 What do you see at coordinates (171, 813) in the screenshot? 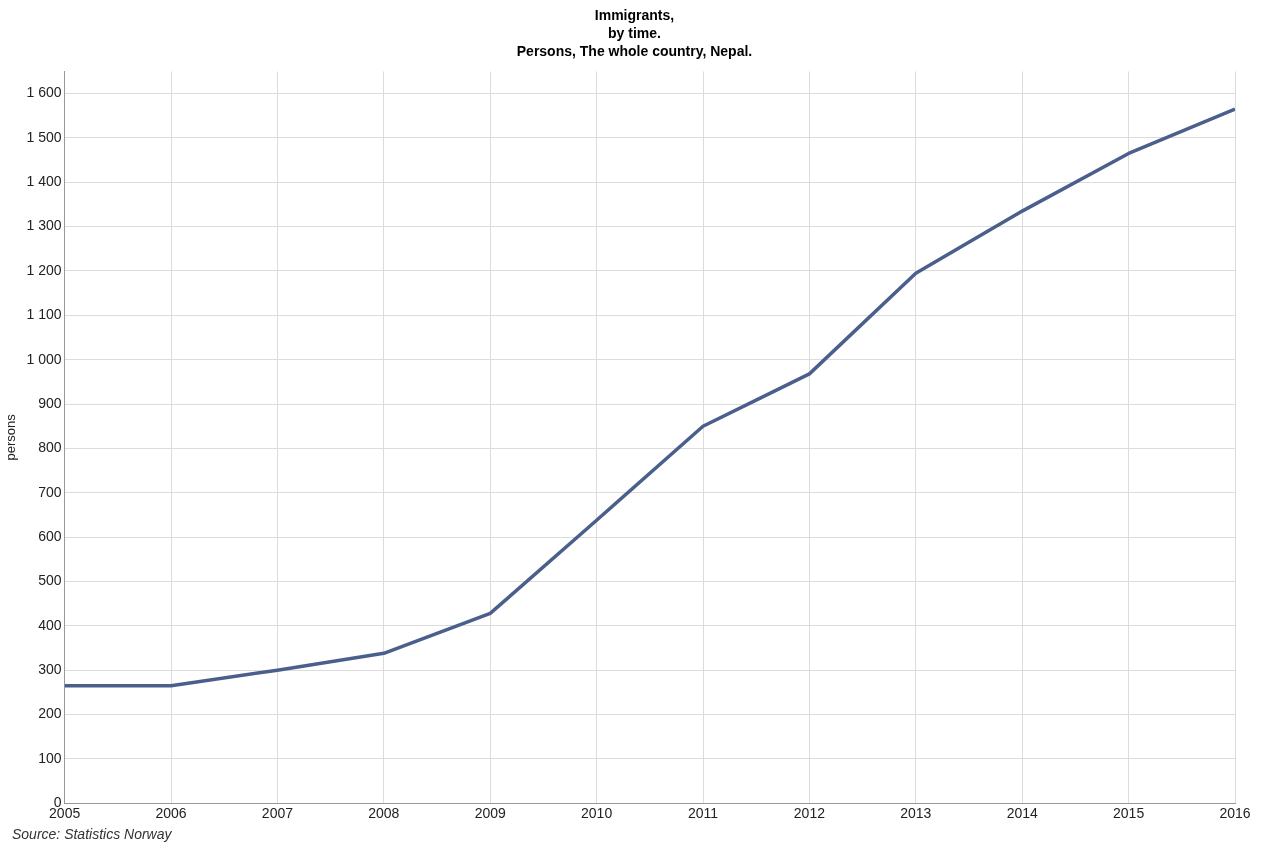
I see `x-tick-label: 2006` at bounding box center [171, 813].